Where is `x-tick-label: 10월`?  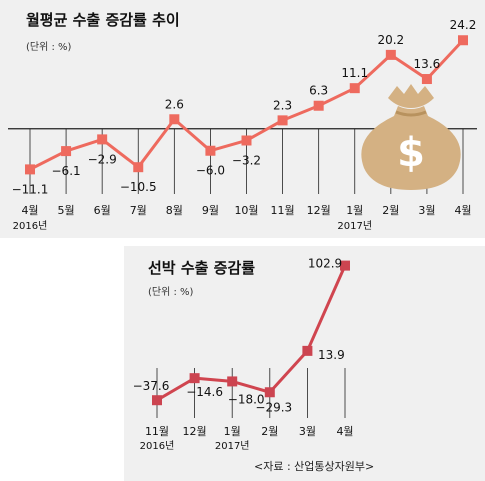
x-tick-label: 10월 is located at coordinates (246, 210).